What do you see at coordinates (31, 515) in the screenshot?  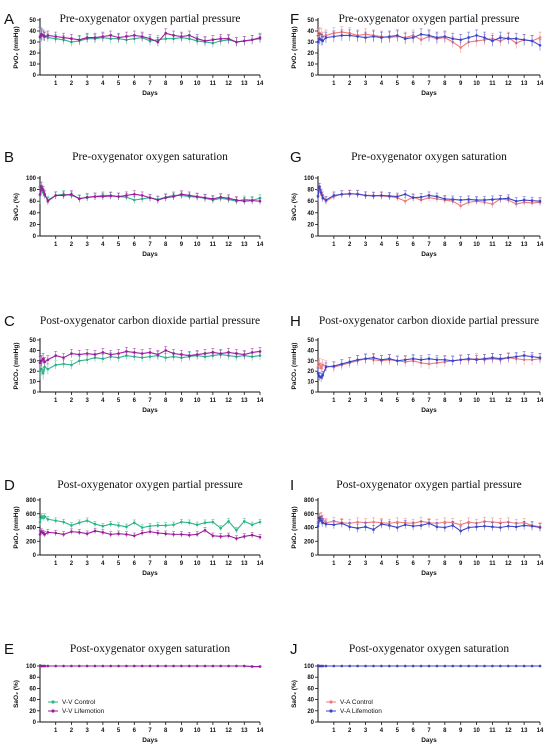 I see `y-tick-label: 600` at bounding box center [31, 515].